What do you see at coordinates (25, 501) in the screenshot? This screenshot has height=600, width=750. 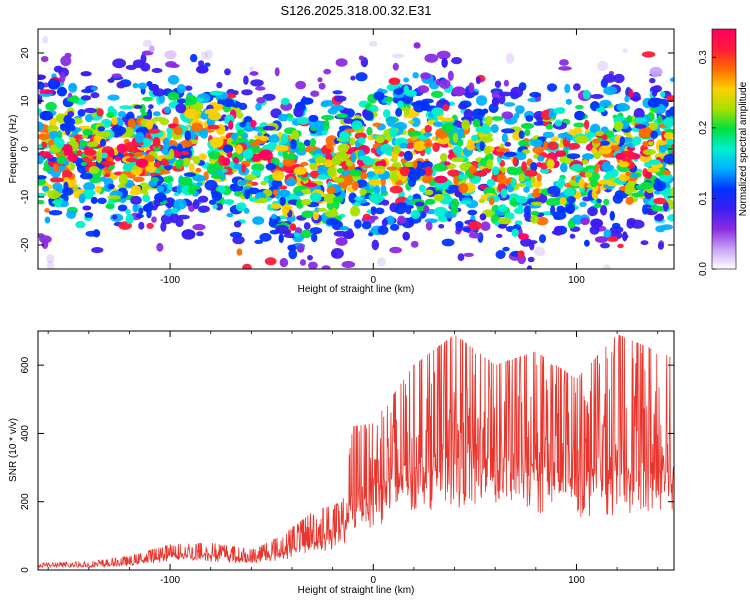 I see `y-tick-label: 200` at bounding box center [25, 501].